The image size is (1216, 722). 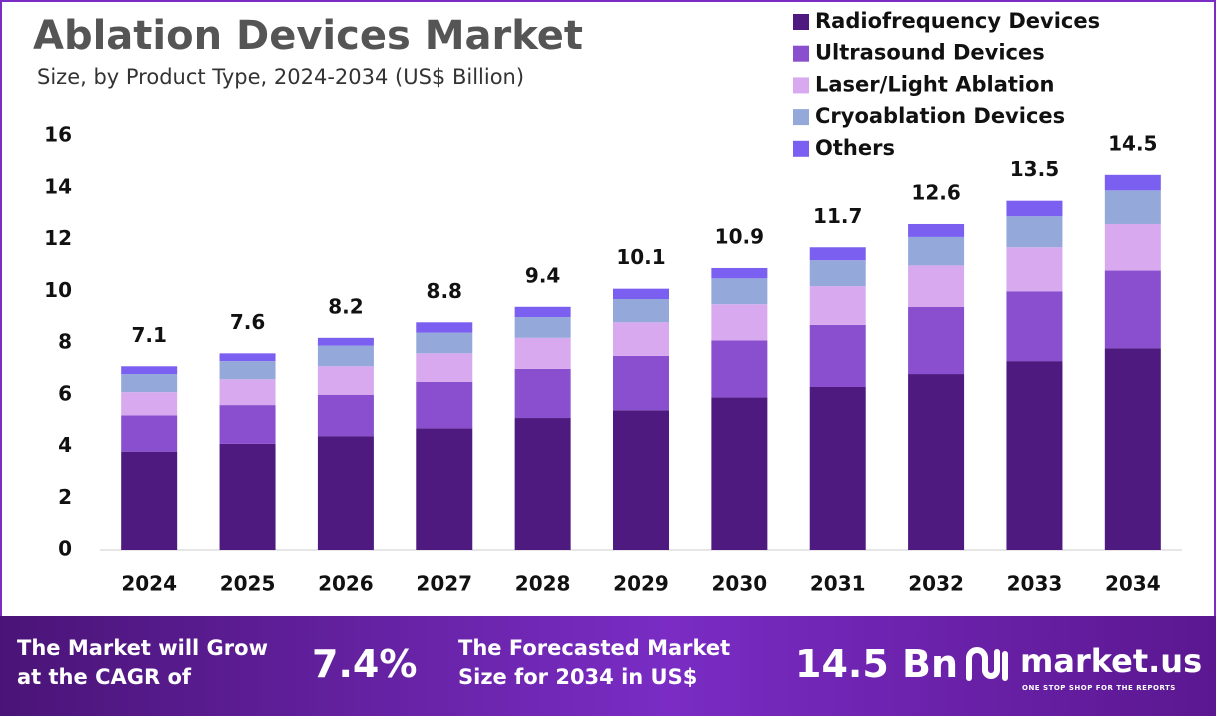 I want to click on x-tick-label: 2026, so click(x=346, y=584).